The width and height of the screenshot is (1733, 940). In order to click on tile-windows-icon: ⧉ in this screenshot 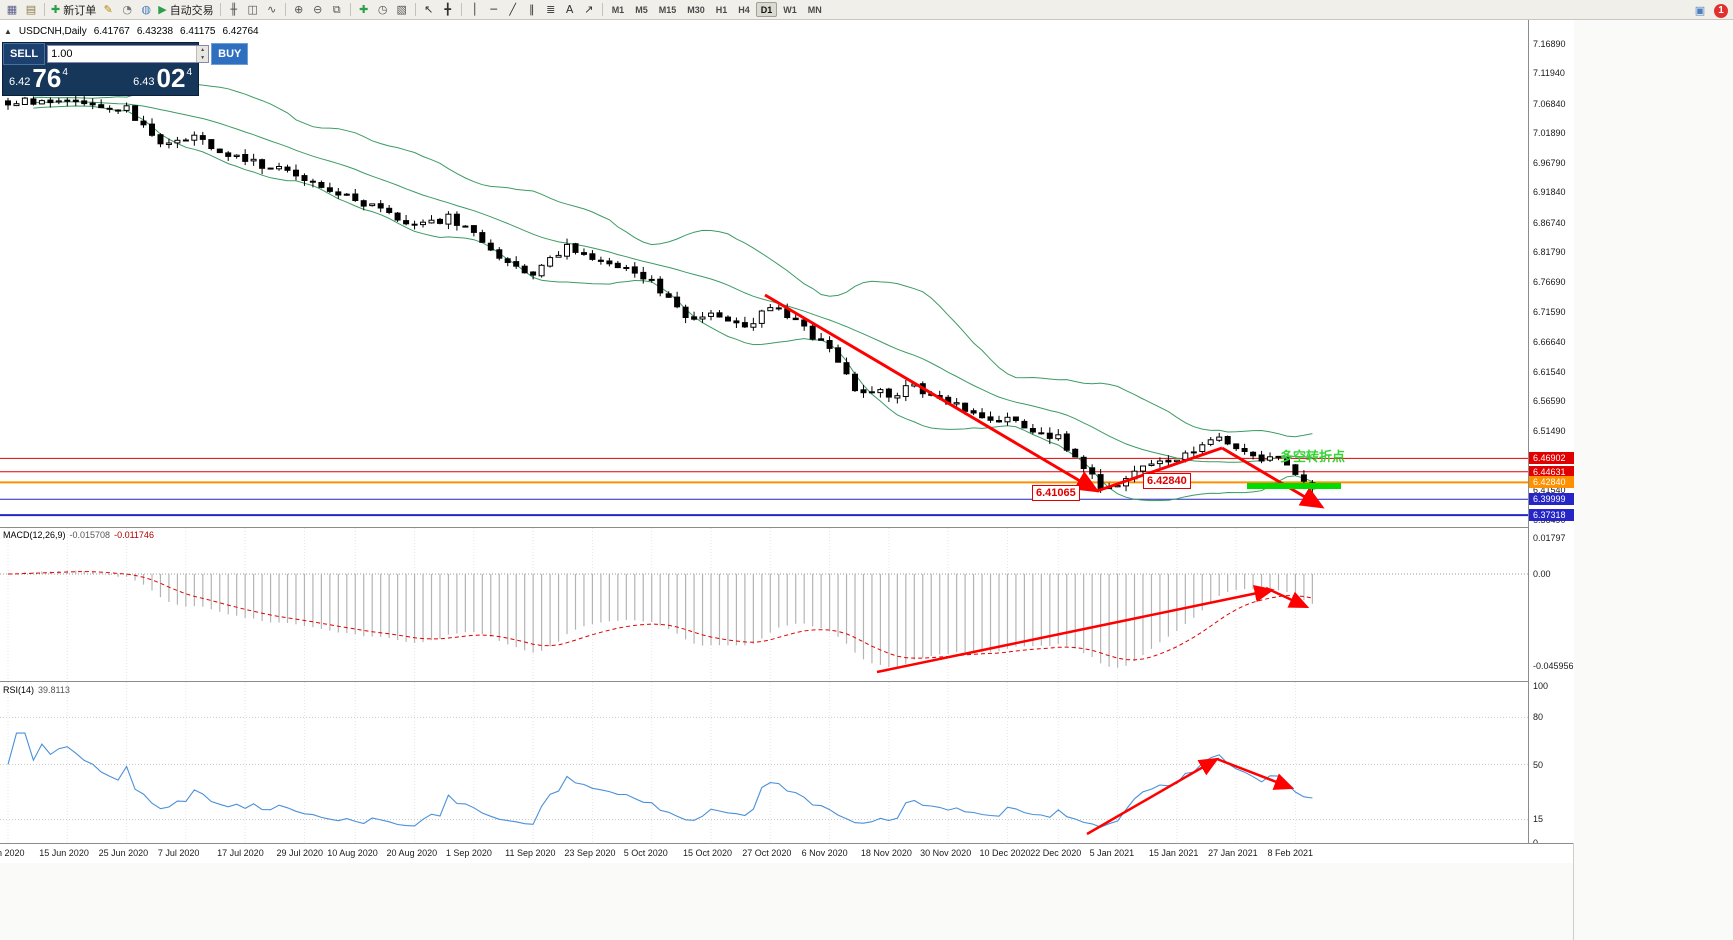, I will do `click(337, 9)`.